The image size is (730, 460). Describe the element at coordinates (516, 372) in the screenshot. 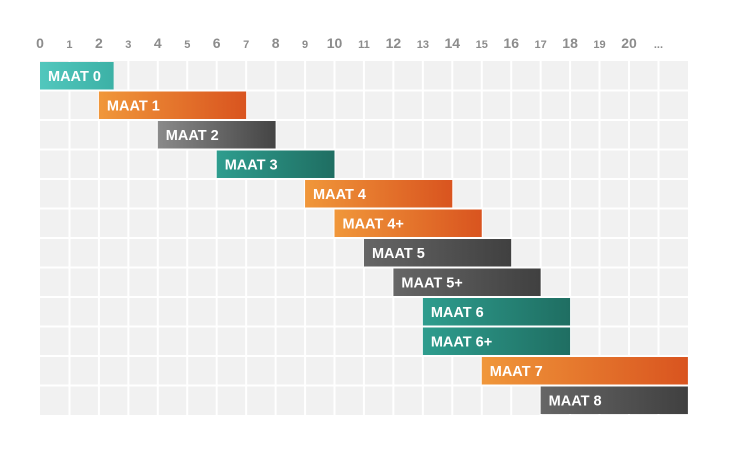

I see `bar-label: MAAT 7` at that location.